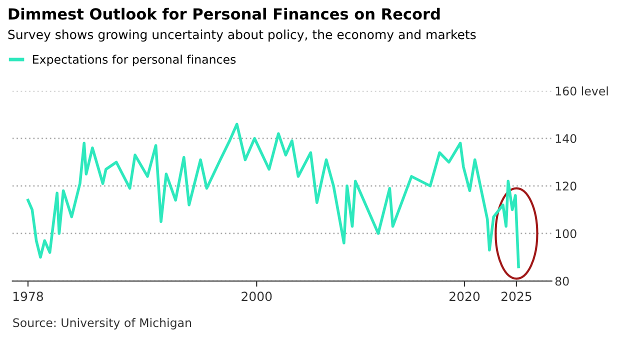  I want to click on x-tick-label: 1978, so click(28, 297).